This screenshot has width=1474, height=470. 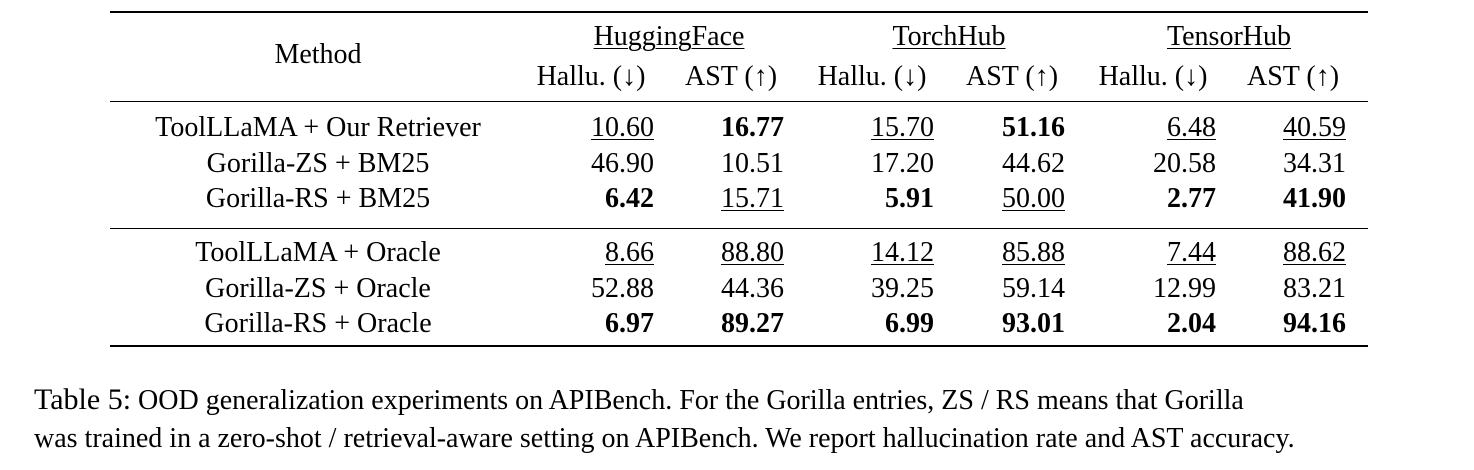 I want to click on table-cell: 41.90, so click(x=1314, y=198).